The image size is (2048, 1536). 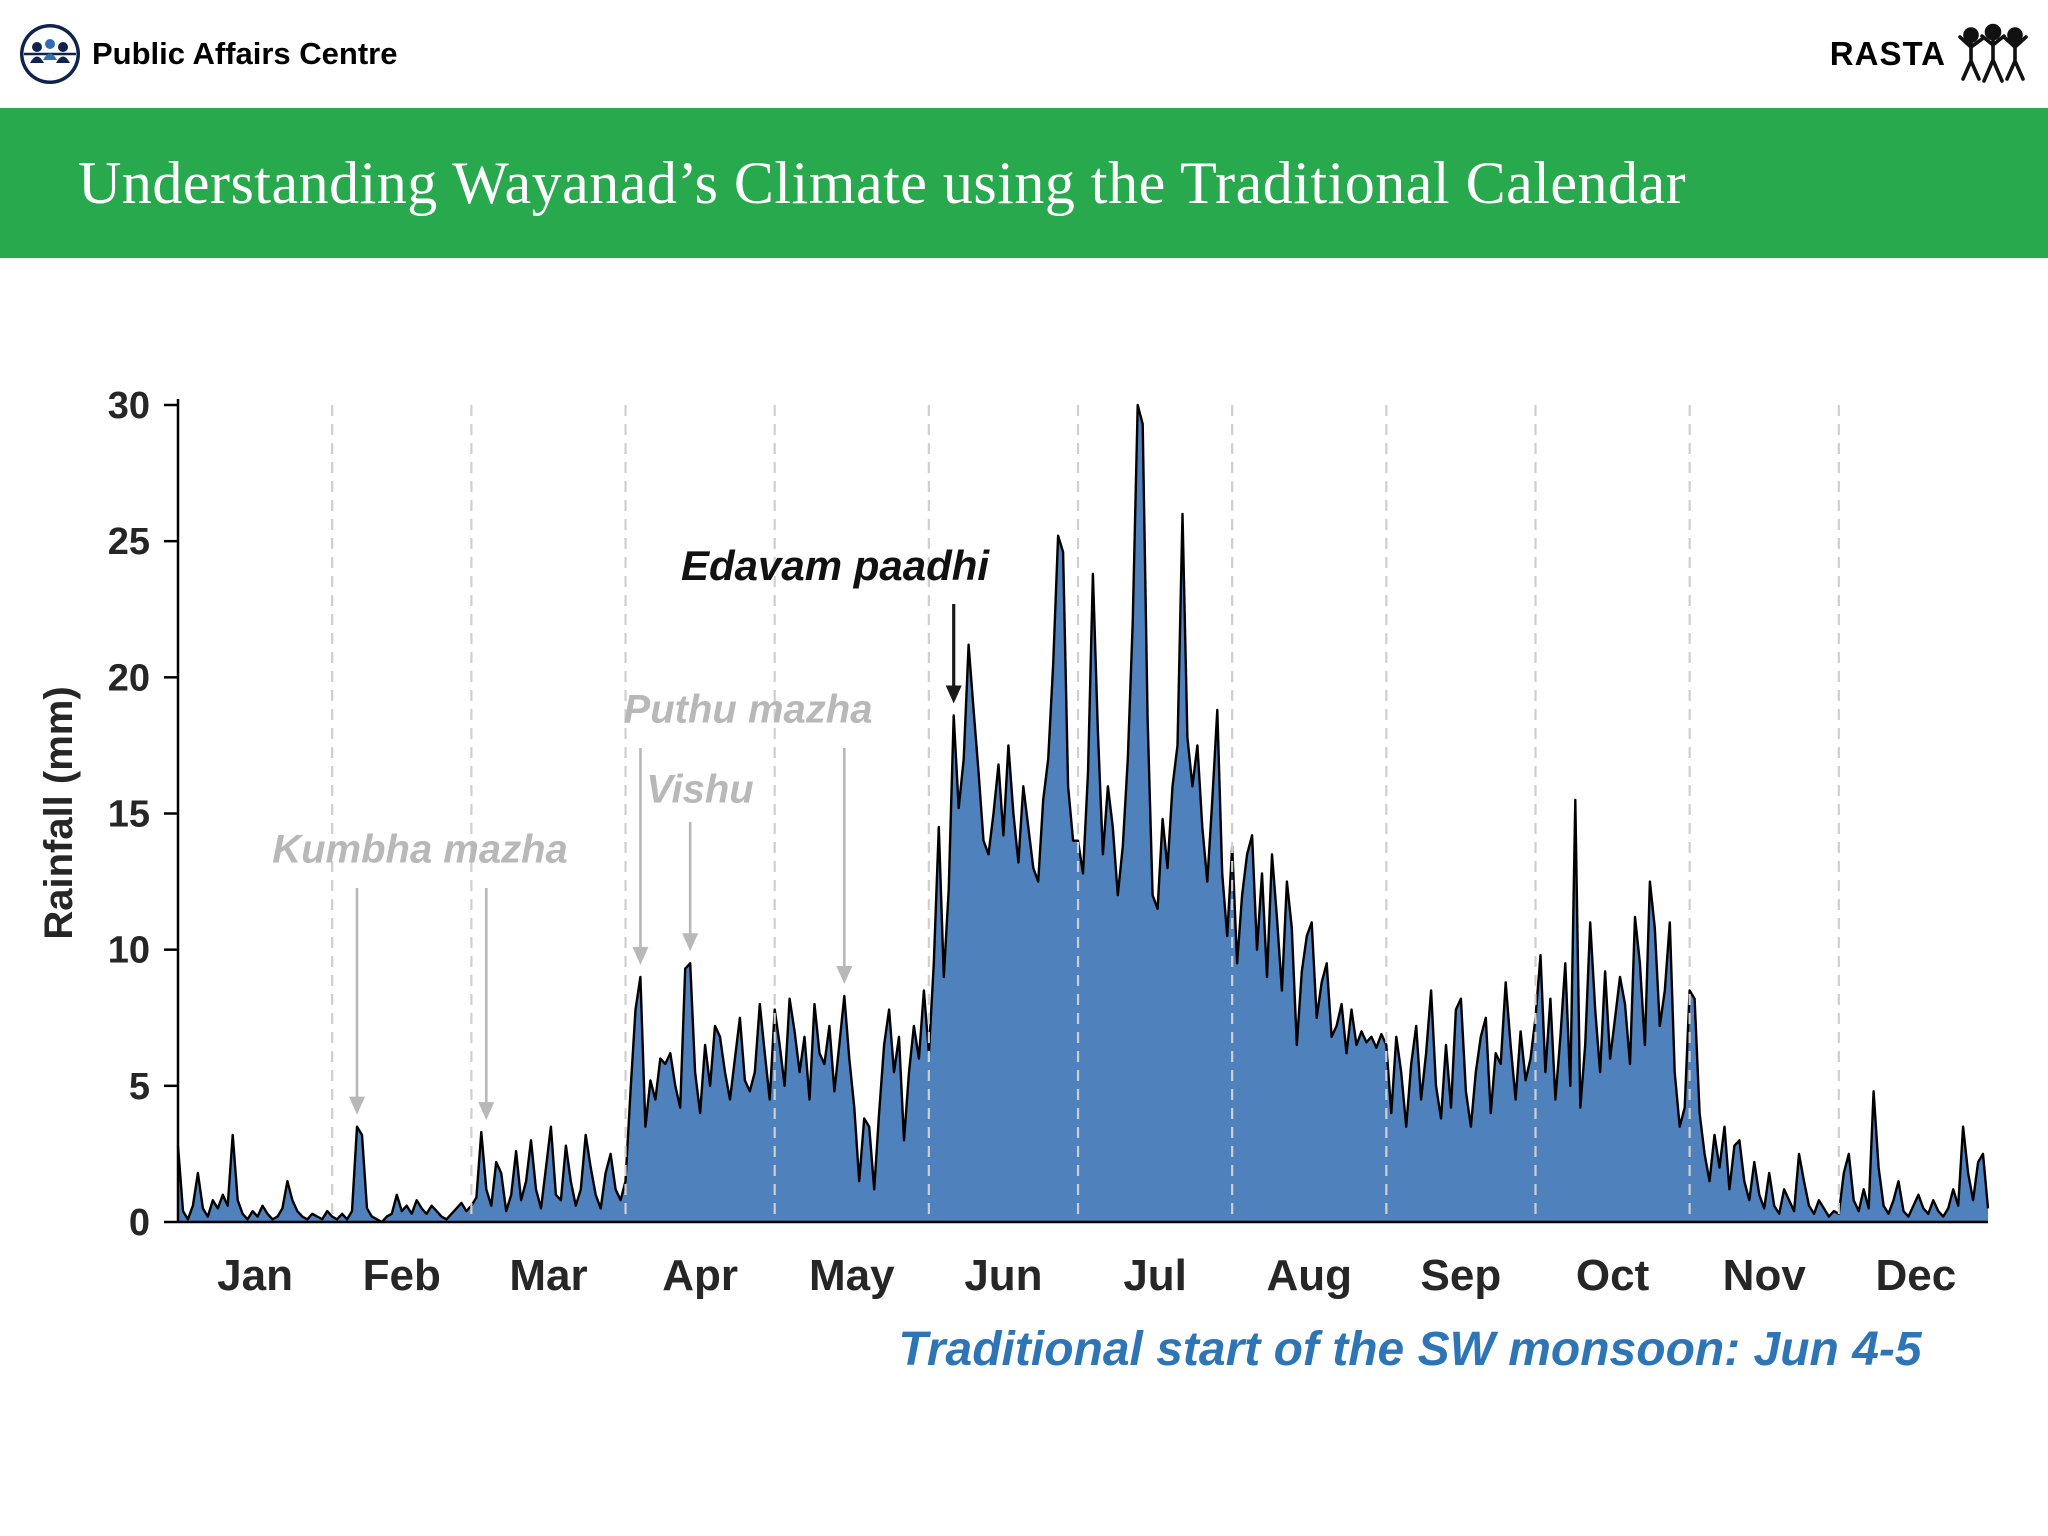 I want to click on top-bar: Public Affairs Centre RASTA, so click(x=1024, y=54).